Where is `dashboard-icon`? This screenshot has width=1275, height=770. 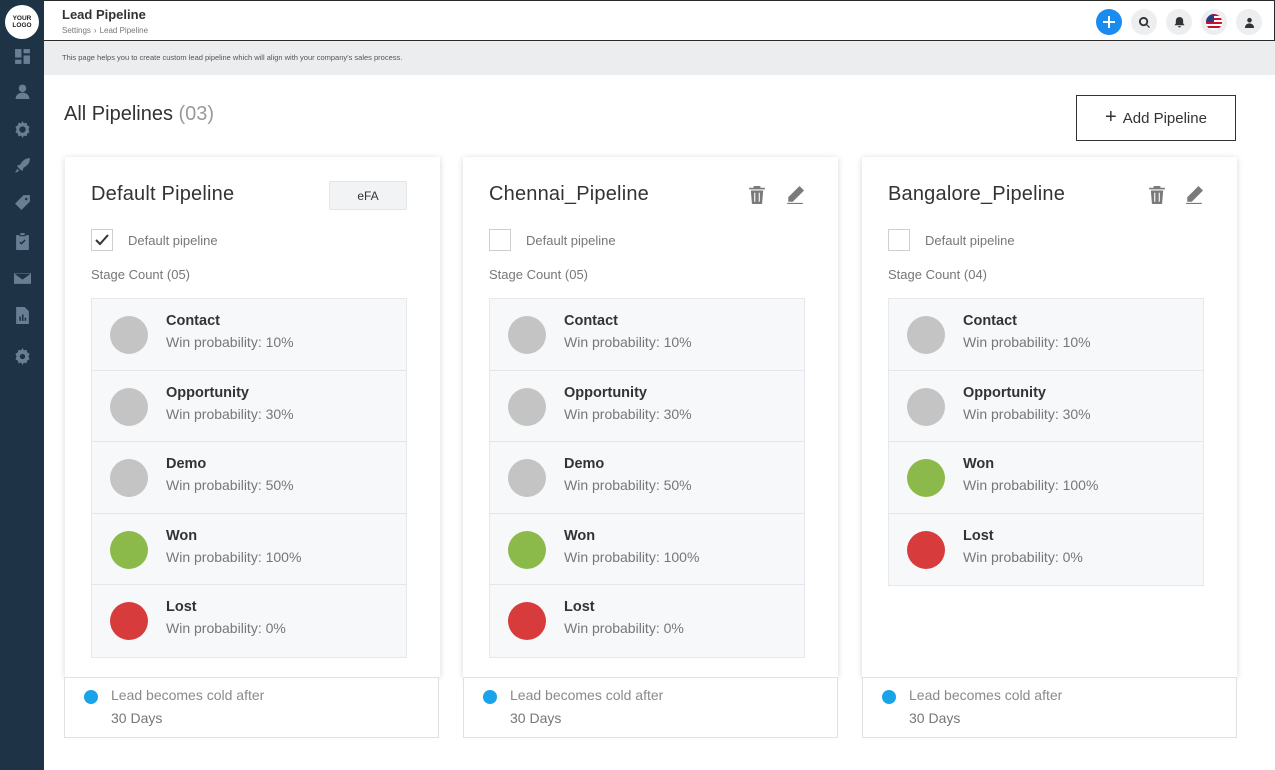
dashboard-icon is located at coordinates (22, 56).